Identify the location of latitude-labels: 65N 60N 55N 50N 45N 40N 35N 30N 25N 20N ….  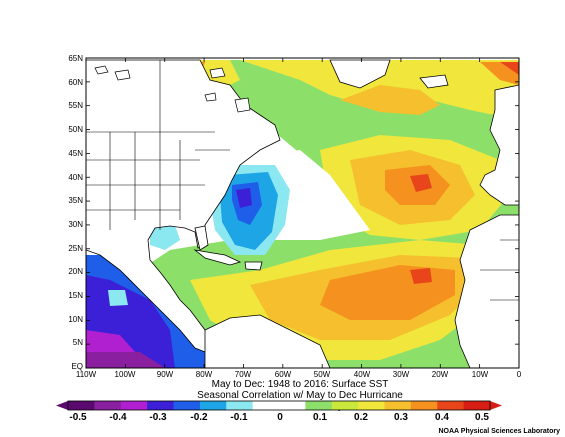
(75, 212).